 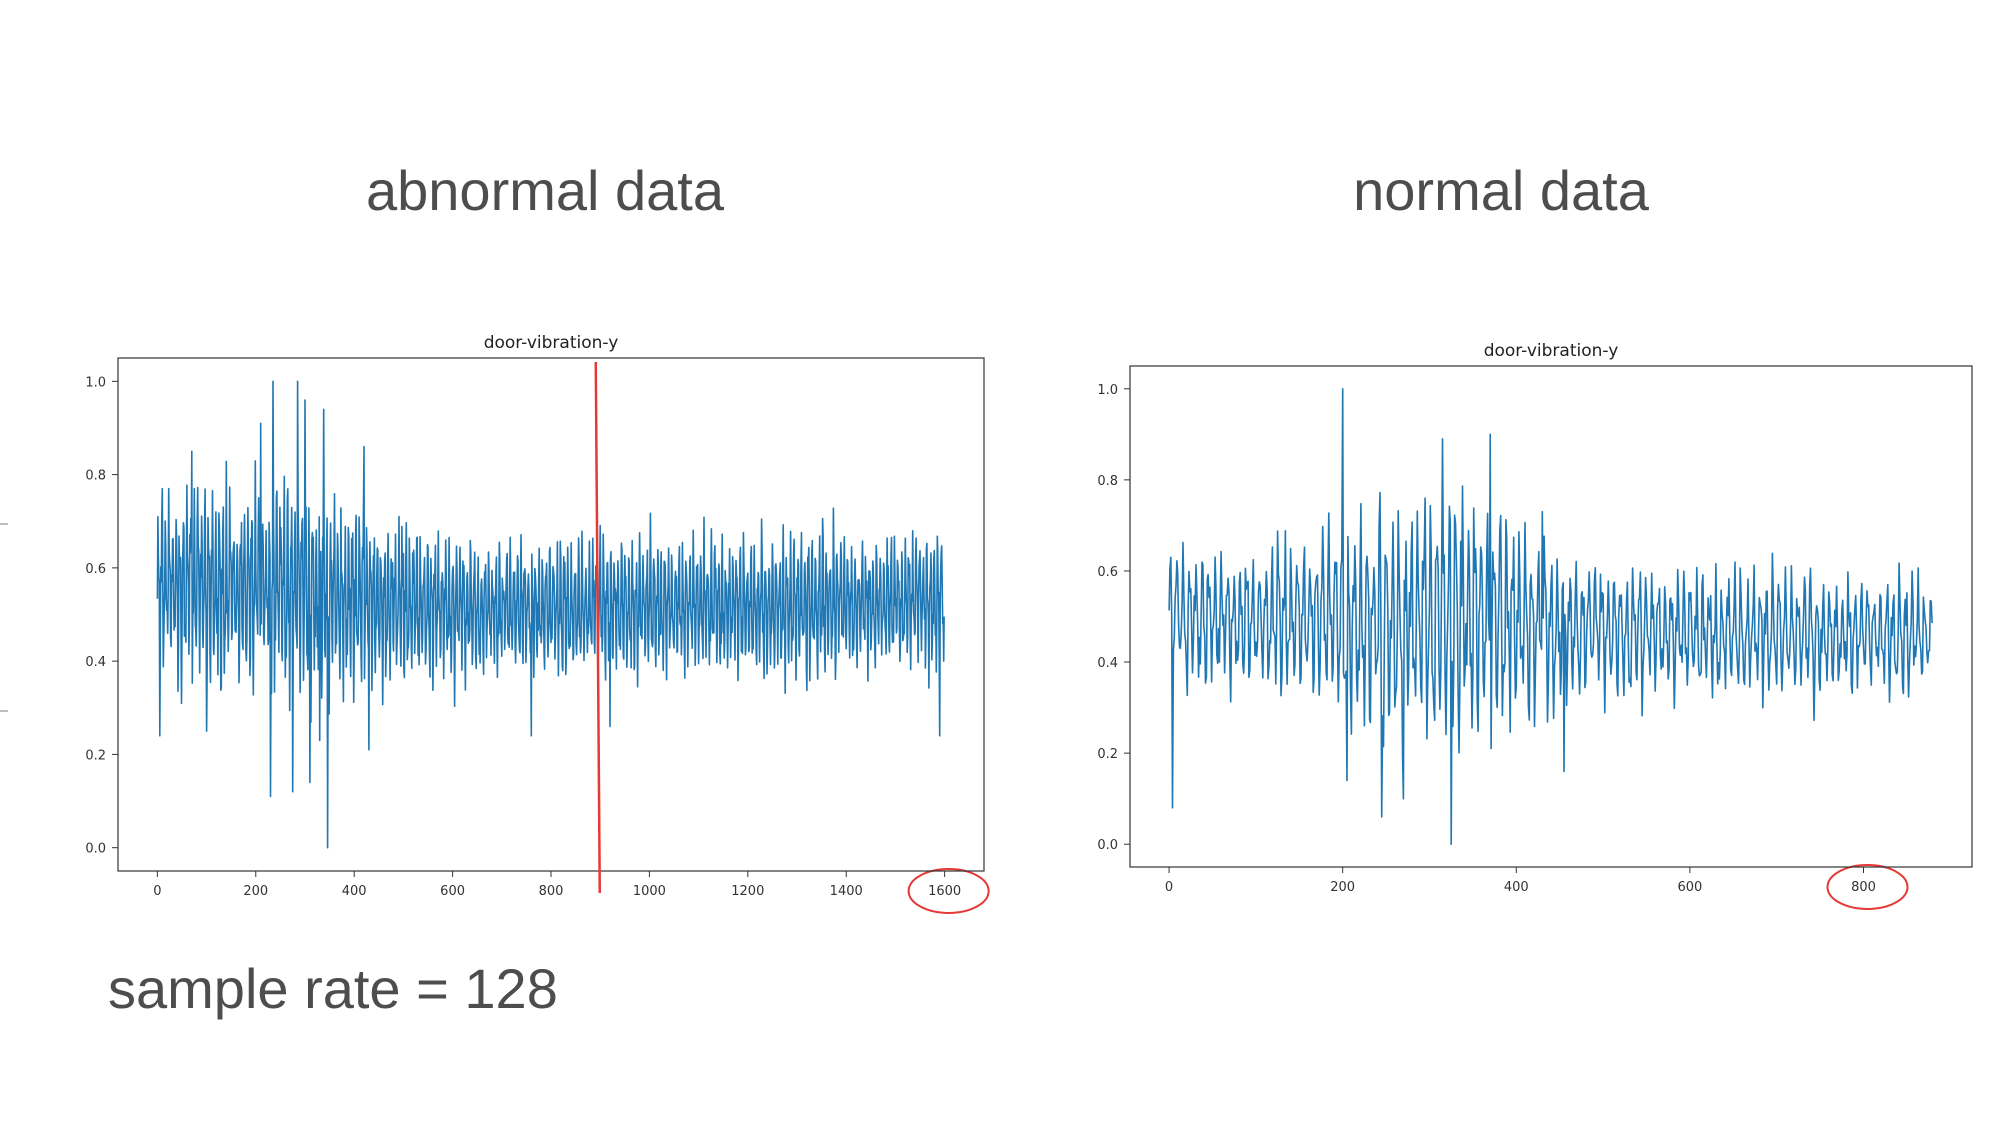 I want to click on abnormal-data-heading: abnormal data, so click(x=545, y=190).